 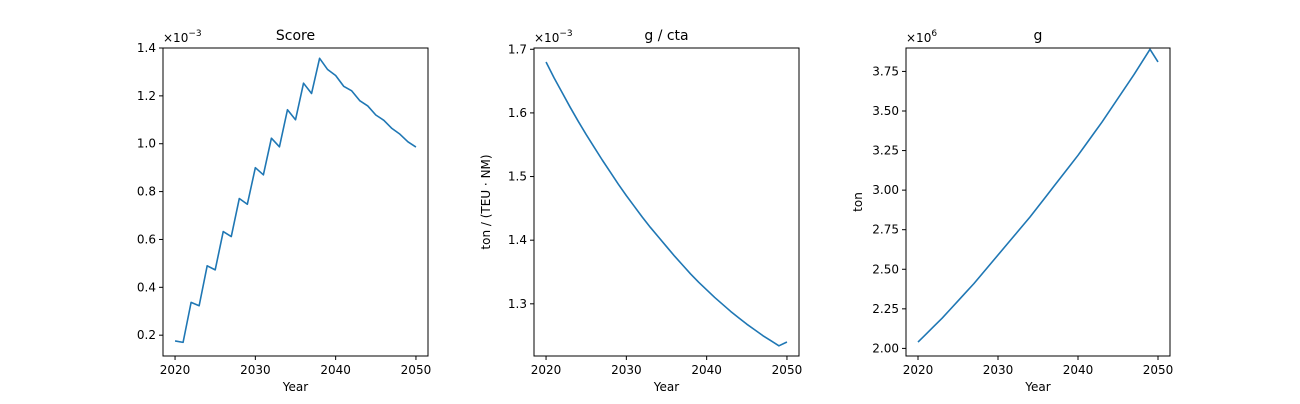 What do you see at coordinates (146, 287) in the screenshot?
I see `y-tick-label: 0.4` at bounding box center [146, 287].